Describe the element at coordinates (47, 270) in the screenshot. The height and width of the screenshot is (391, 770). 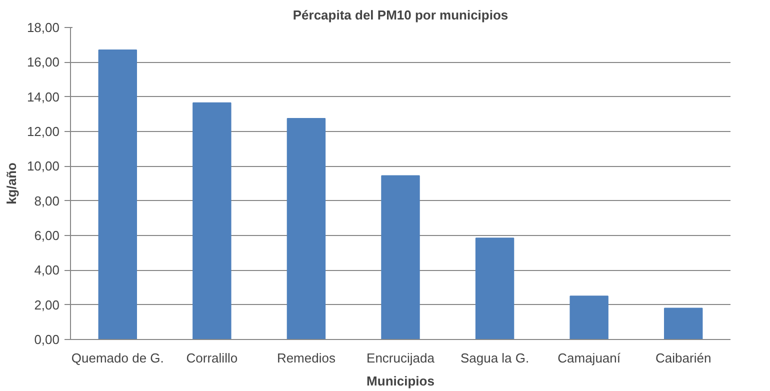
I see `y-tick-label: 4,00` at that location.